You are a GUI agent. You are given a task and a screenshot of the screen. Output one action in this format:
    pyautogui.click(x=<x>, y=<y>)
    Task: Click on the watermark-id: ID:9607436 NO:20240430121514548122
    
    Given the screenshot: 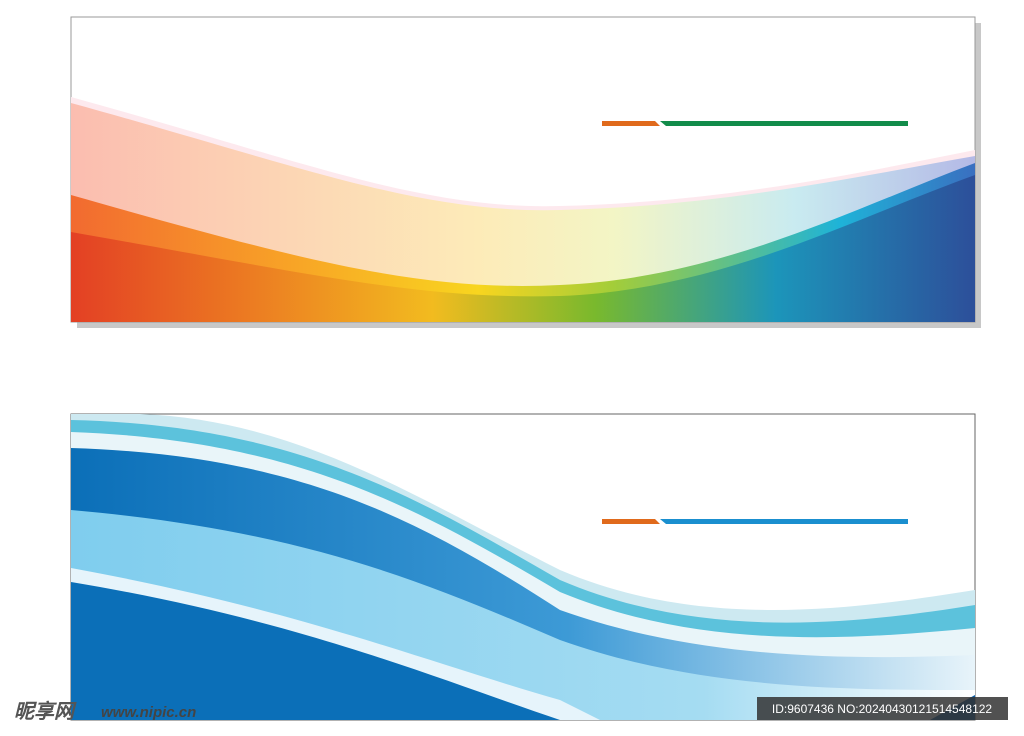 What is the action you would take?
    pyautogui.click(x=882, y=709)
    